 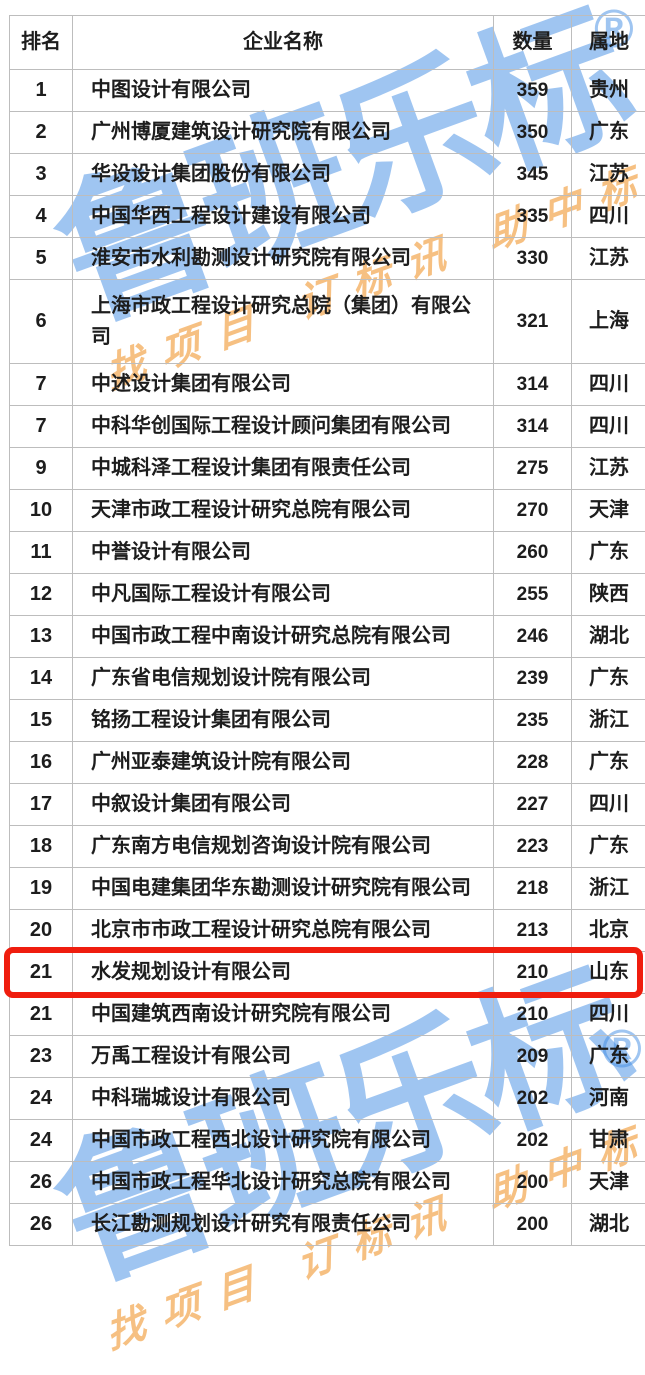 I want to click on region-cell: 陕西, so click(x=609, y=594).